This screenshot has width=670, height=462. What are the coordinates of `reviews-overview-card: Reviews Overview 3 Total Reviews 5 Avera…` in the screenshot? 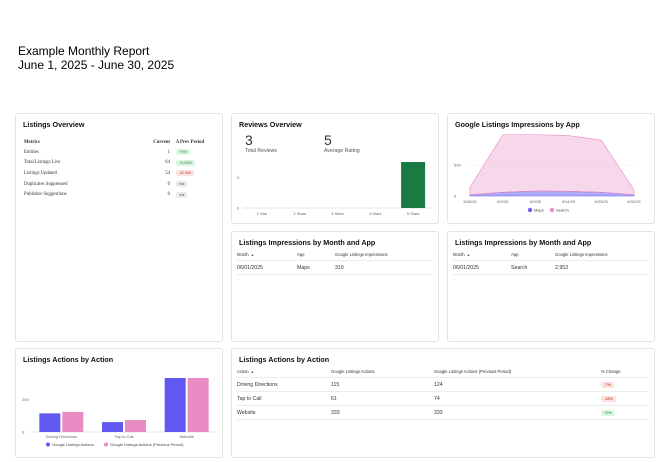 It's located at (335, 168).